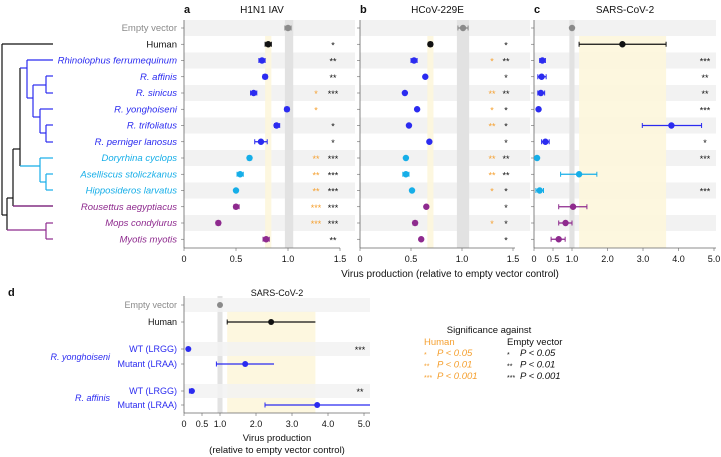  Describe the element at coordinates (146, 109) in the screenshot. I see `row-label: R. yonghoiseni` at that location.